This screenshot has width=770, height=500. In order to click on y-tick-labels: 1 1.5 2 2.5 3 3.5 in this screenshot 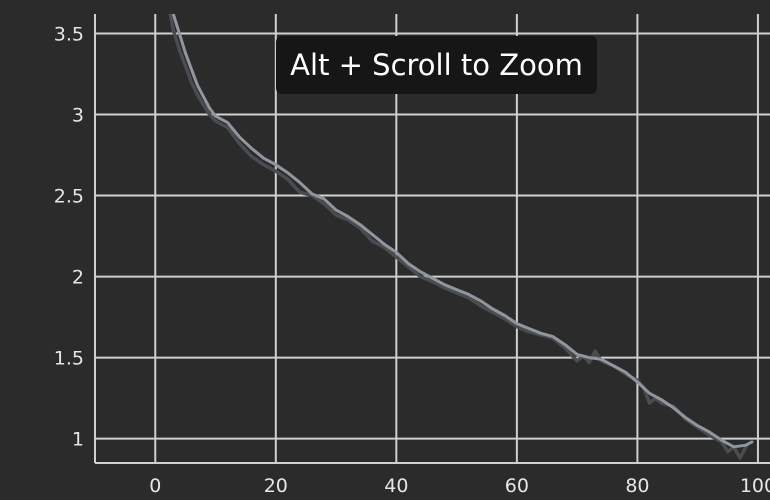, I will do `click(69, 236)`.